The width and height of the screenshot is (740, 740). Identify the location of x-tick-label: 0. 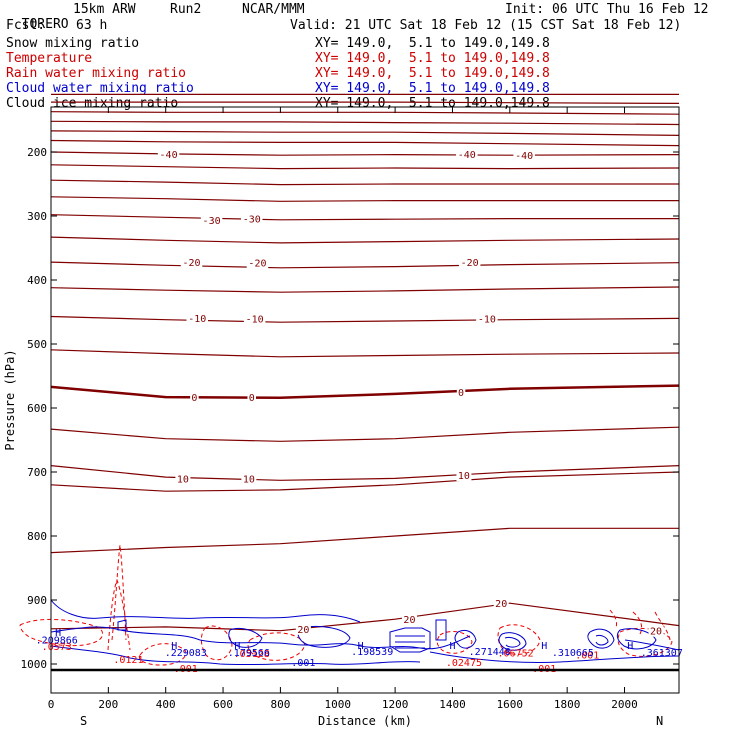
(51, 704).